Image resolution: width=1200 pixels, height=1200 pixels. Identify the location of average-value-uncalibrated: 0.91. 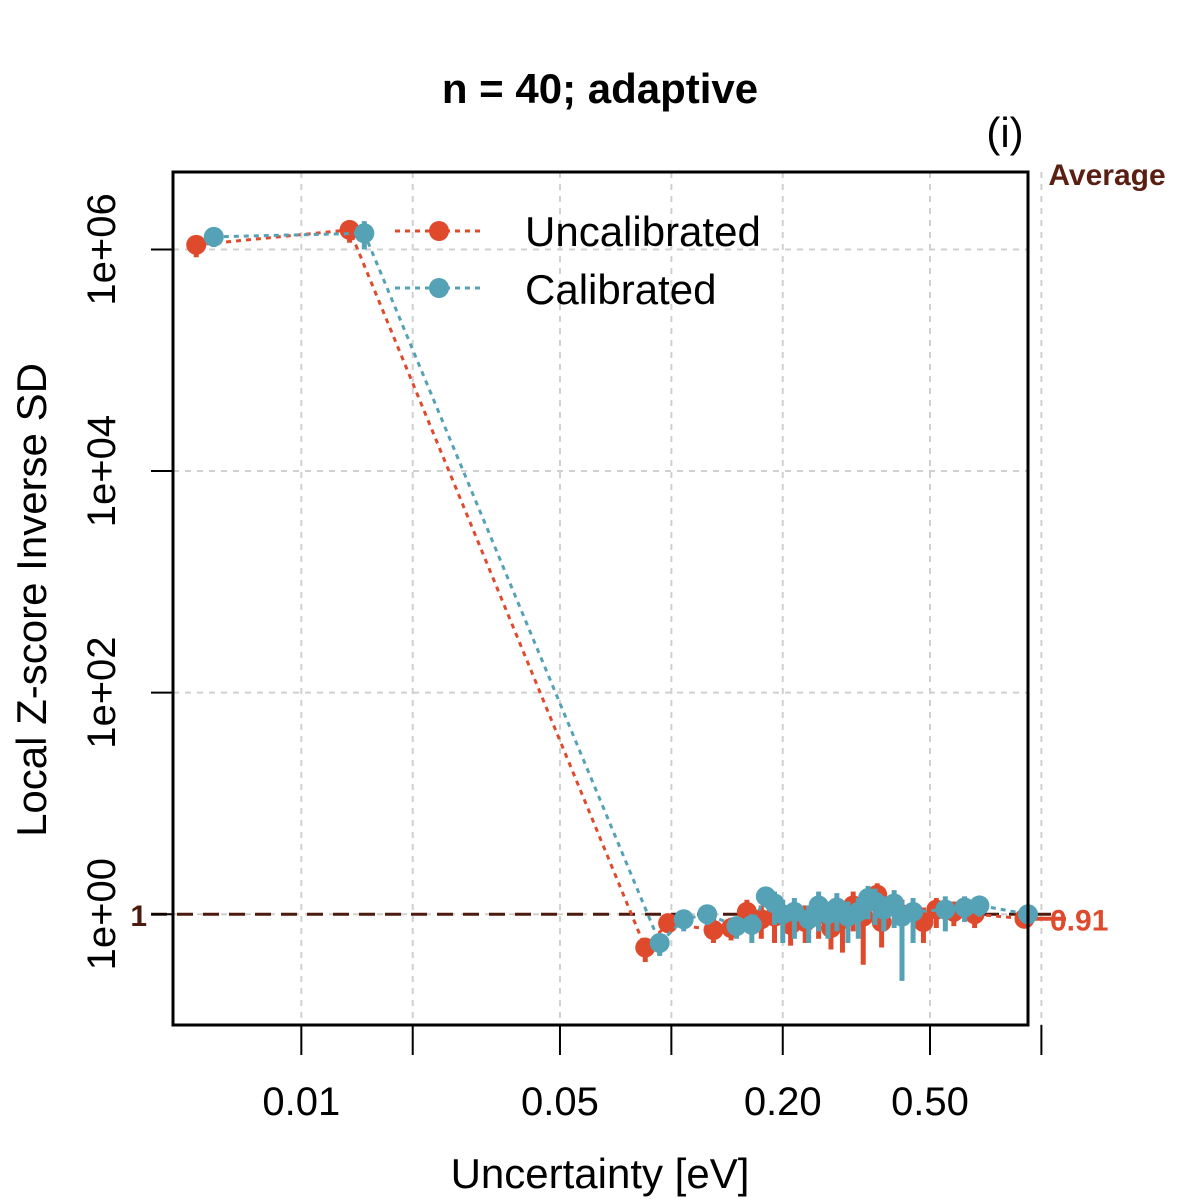
(1079, 921).